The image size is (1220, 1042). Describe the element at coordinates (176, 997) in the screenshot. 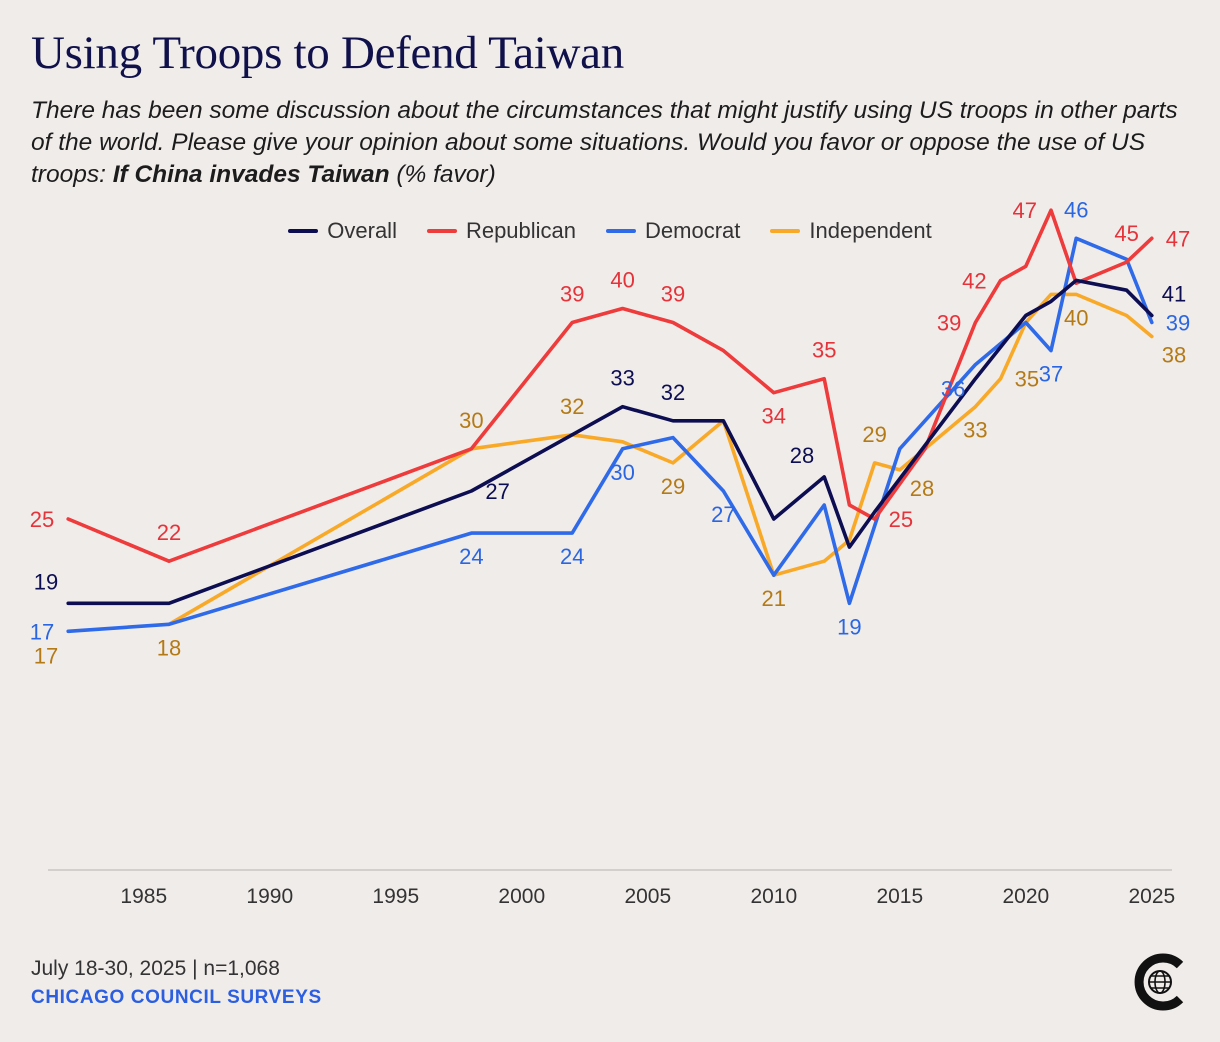

I see `source-label: CHICAGO COUNCIL SURVEYS` at that location.